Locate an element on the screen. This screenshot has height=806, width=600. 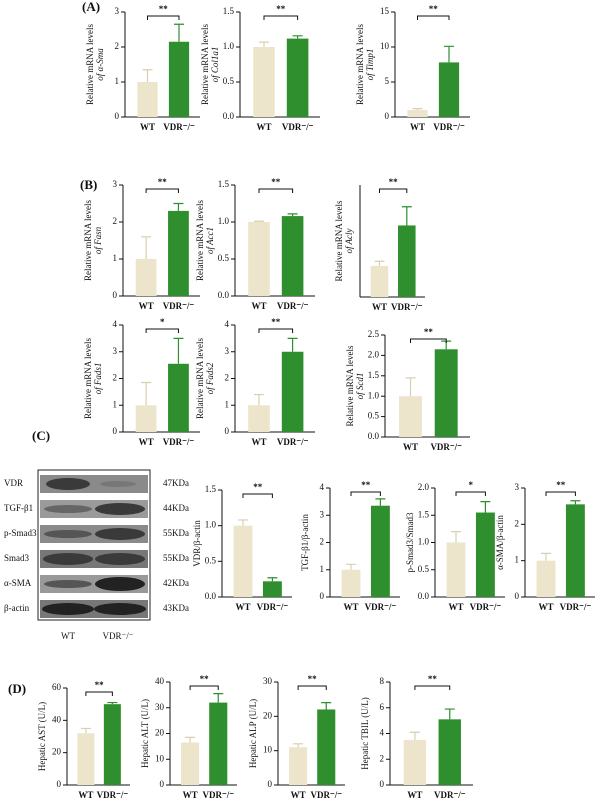
y-axis-label: of Scd1 is located at coordinates (360, 386).